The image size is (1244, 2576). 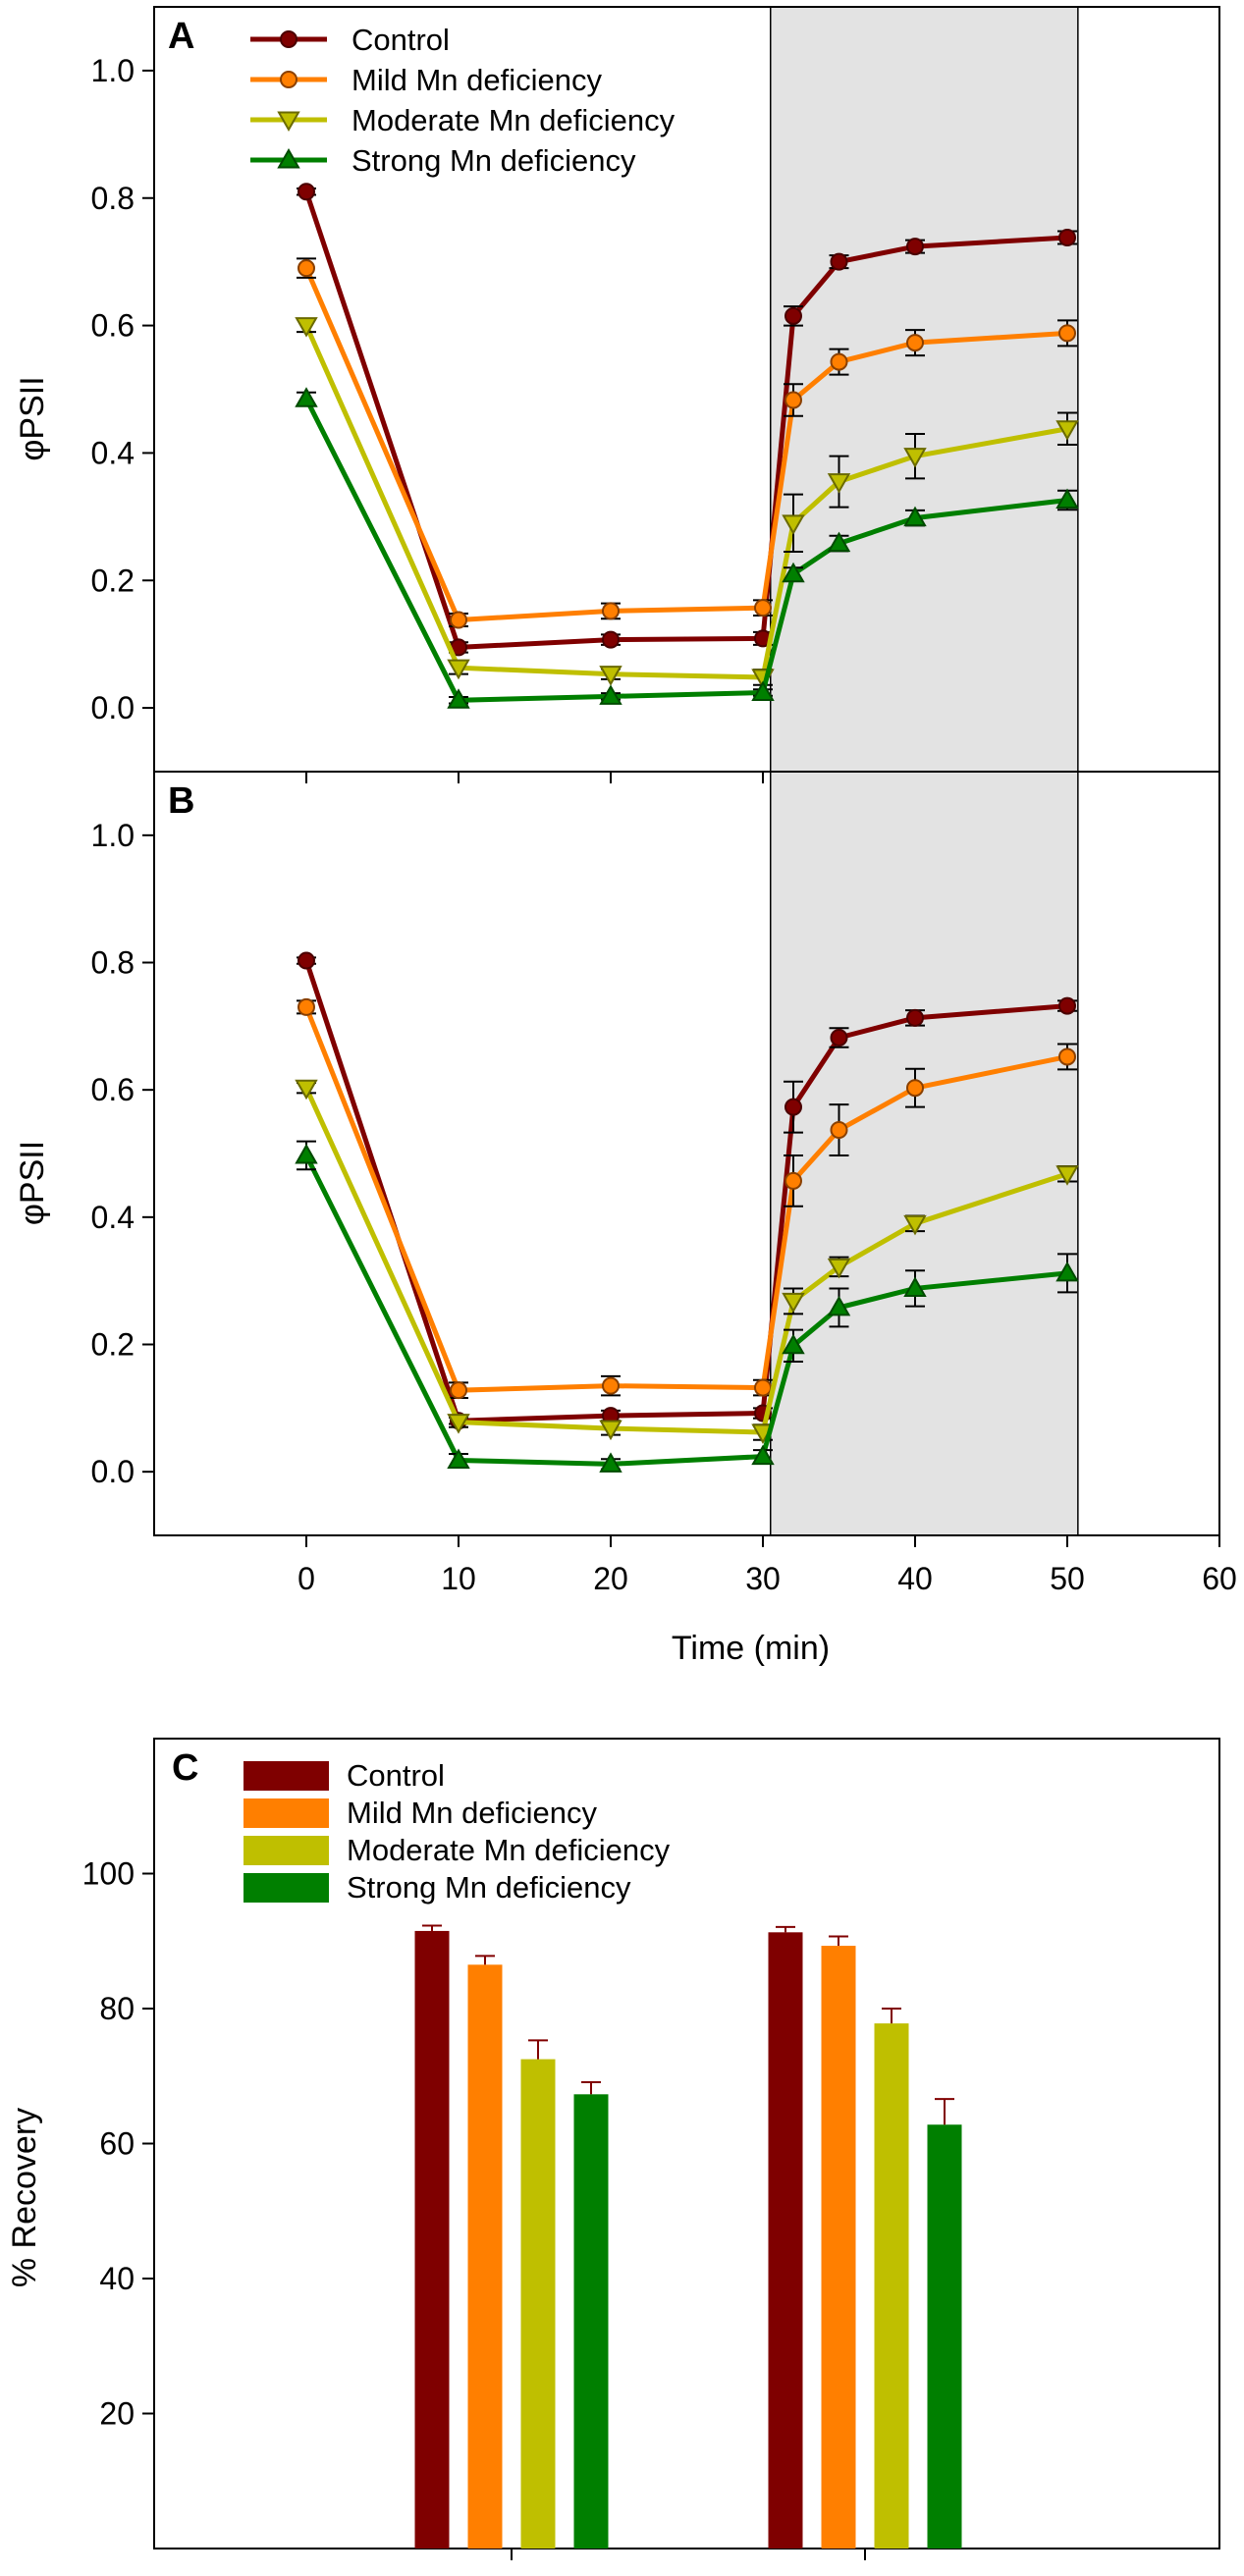 I want to click on bar-moderate-antonia, so click(x=538, y=2304).